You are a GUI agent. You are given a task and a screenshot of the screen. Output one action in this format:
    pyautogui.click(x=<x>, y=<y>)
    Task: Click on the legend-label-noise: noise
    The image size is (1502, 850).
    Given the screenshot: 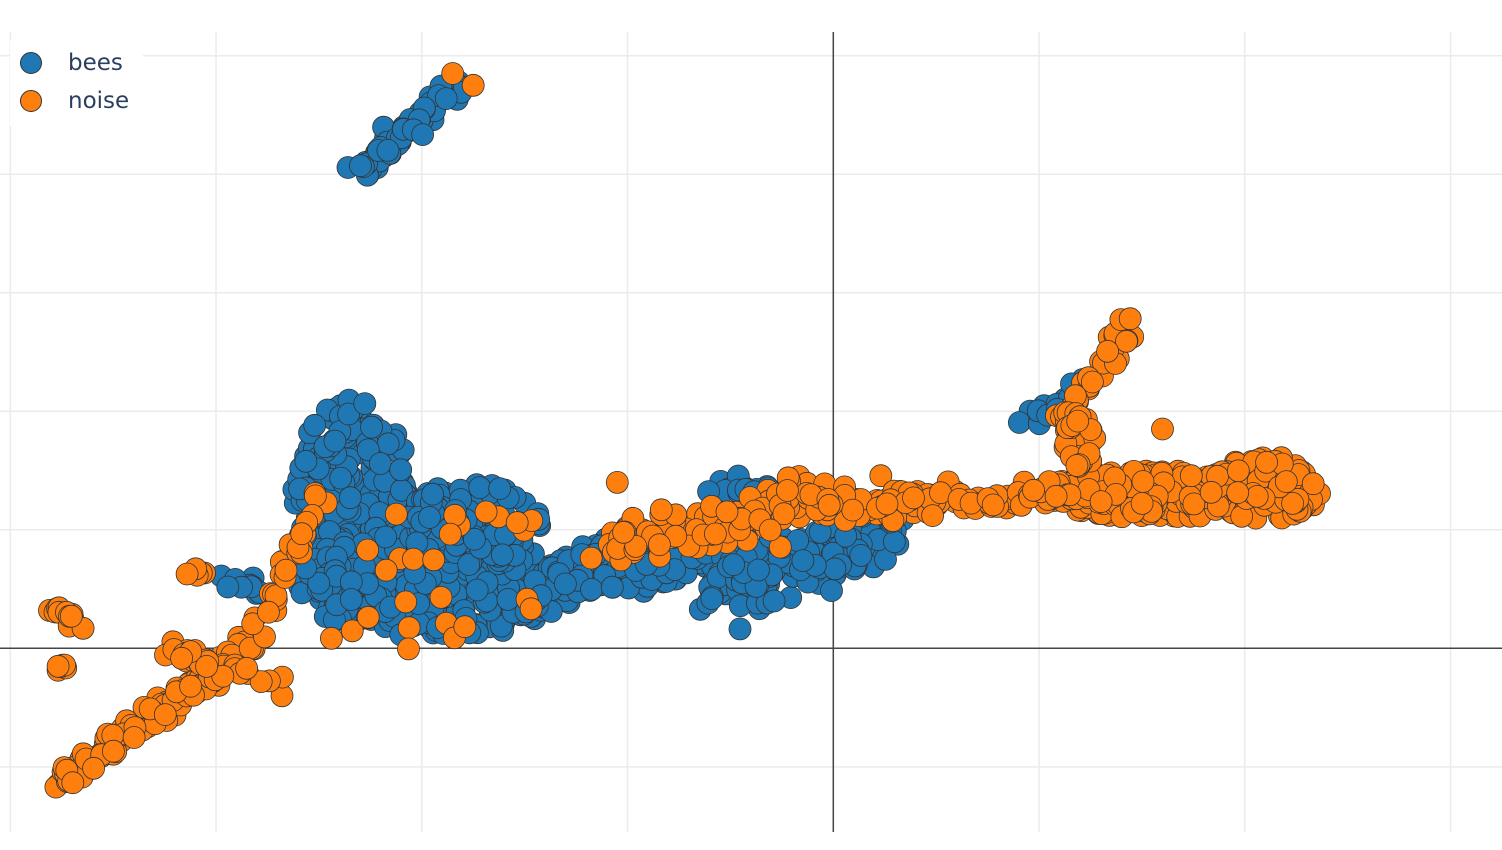 What is the action you would take?
    pyautogui.click(x=99, y=101)
    